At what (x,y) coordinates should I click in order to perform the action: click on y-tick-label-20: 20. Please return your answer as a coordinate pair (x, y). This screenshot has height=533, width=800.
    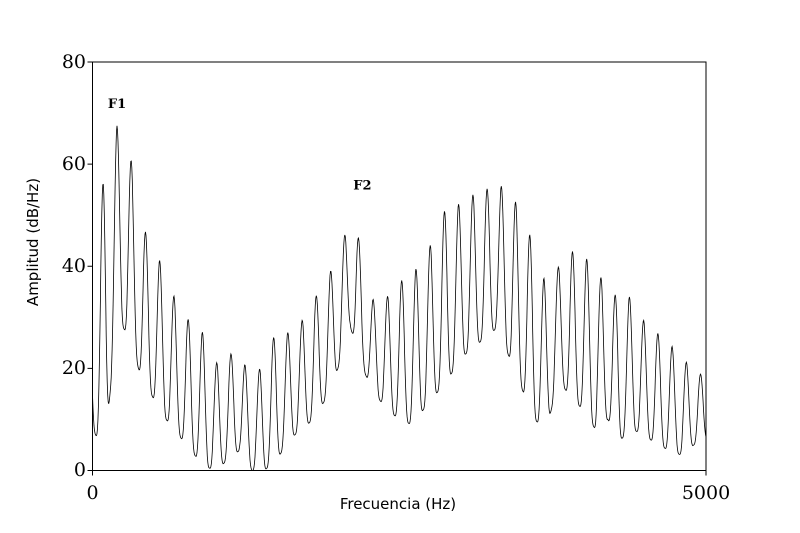
    Looking at the image, I should click on (74, 368).